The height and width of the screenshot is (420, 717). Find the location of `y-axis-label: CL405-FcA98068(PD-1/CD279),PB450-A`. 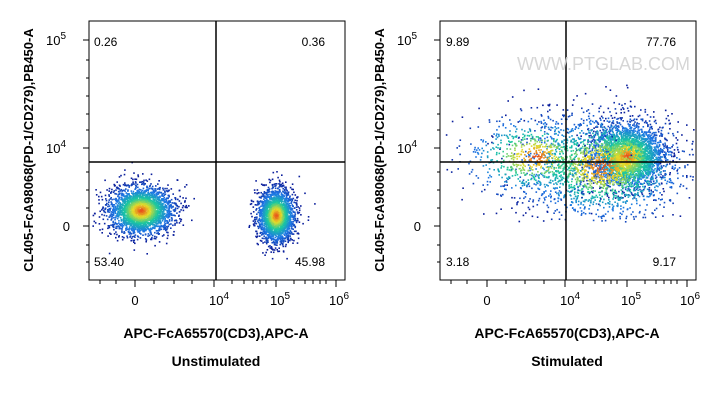

y-axis-label: CL405-FcA98068(PD-1/CD279),PB450-A is located at coordinates (28, 150).